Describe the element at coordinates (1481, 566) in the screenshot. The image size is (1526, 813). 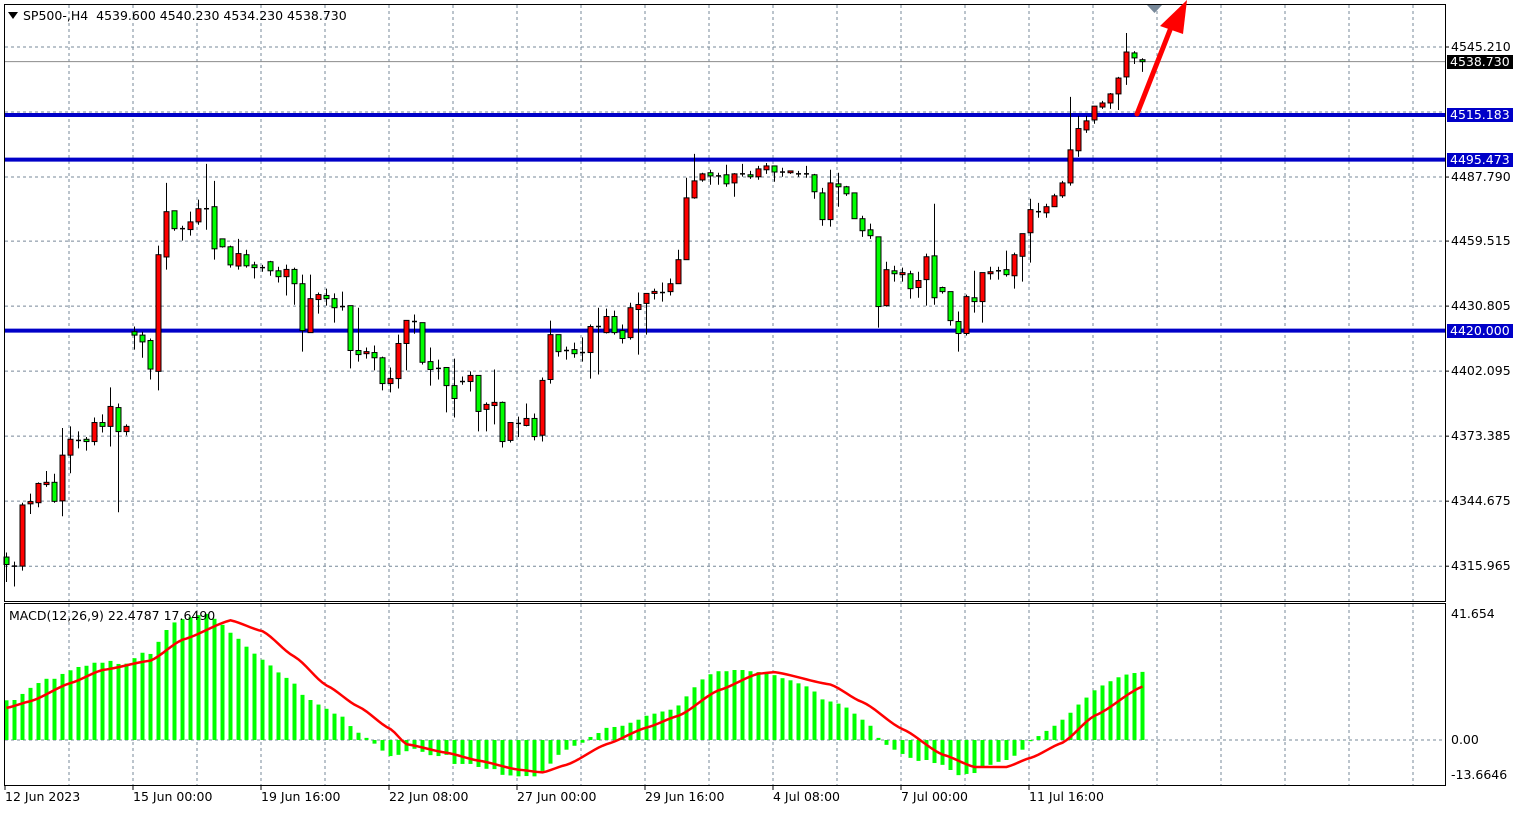
I see `price-tick-label: 4315.965` at that location.